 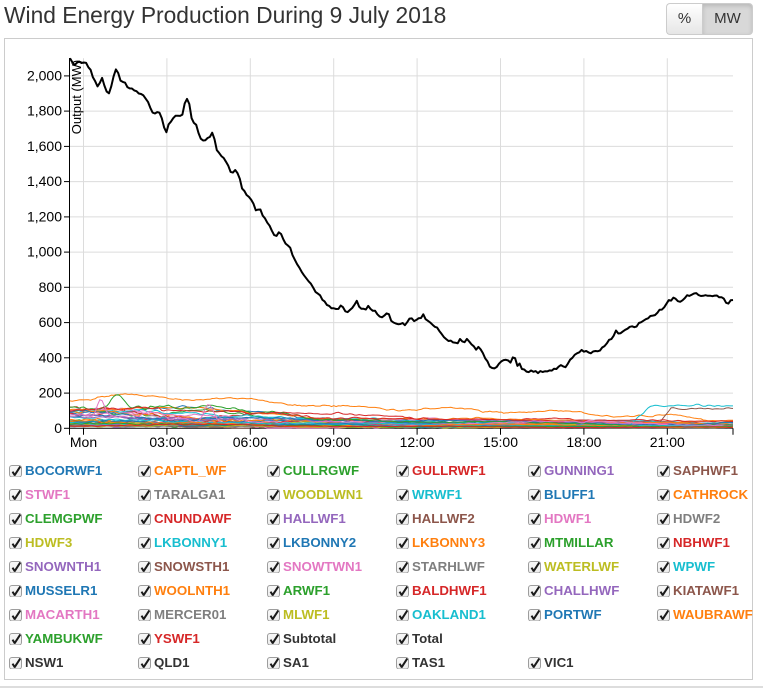 What do you see at coordinates (44, 111) in the screenshot?
I see `svg-text: 1,800` at bounding box center [44, 111].